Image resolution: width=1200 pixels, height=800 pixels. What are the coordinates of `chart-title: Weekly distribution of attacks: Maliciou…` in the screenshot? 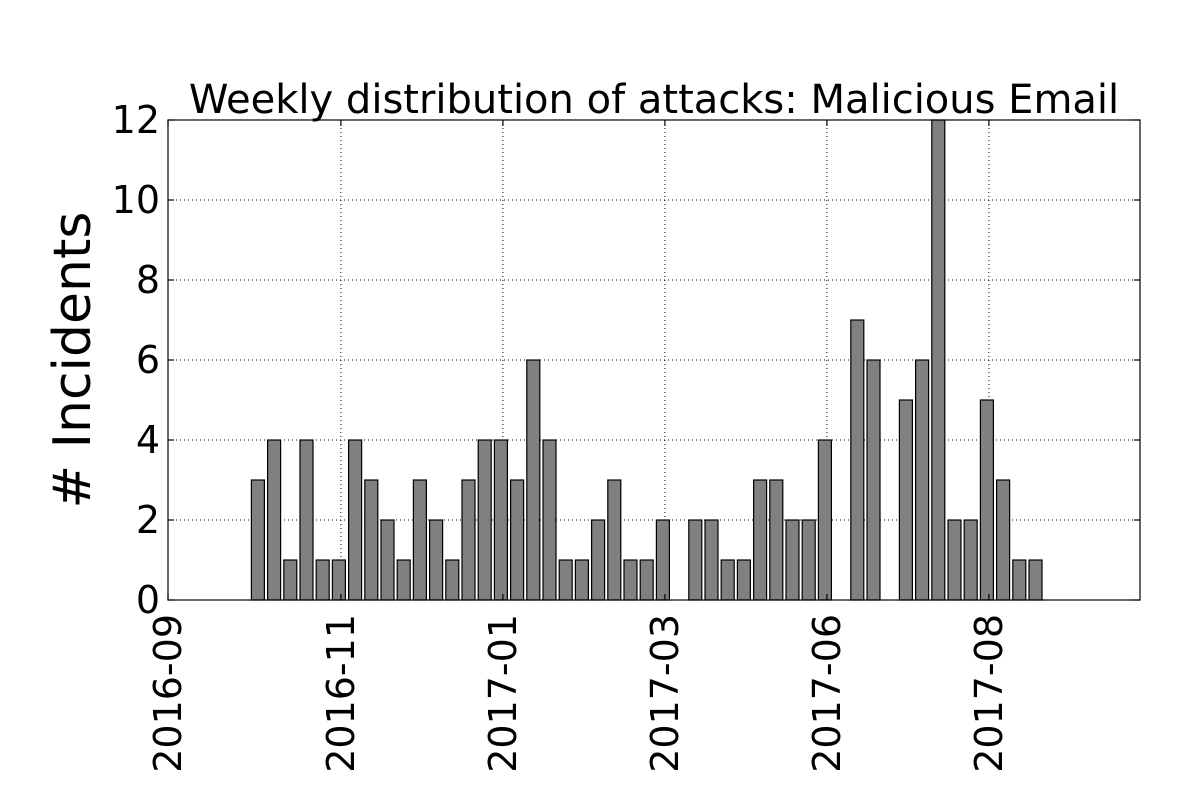 It's located at (654, 100).